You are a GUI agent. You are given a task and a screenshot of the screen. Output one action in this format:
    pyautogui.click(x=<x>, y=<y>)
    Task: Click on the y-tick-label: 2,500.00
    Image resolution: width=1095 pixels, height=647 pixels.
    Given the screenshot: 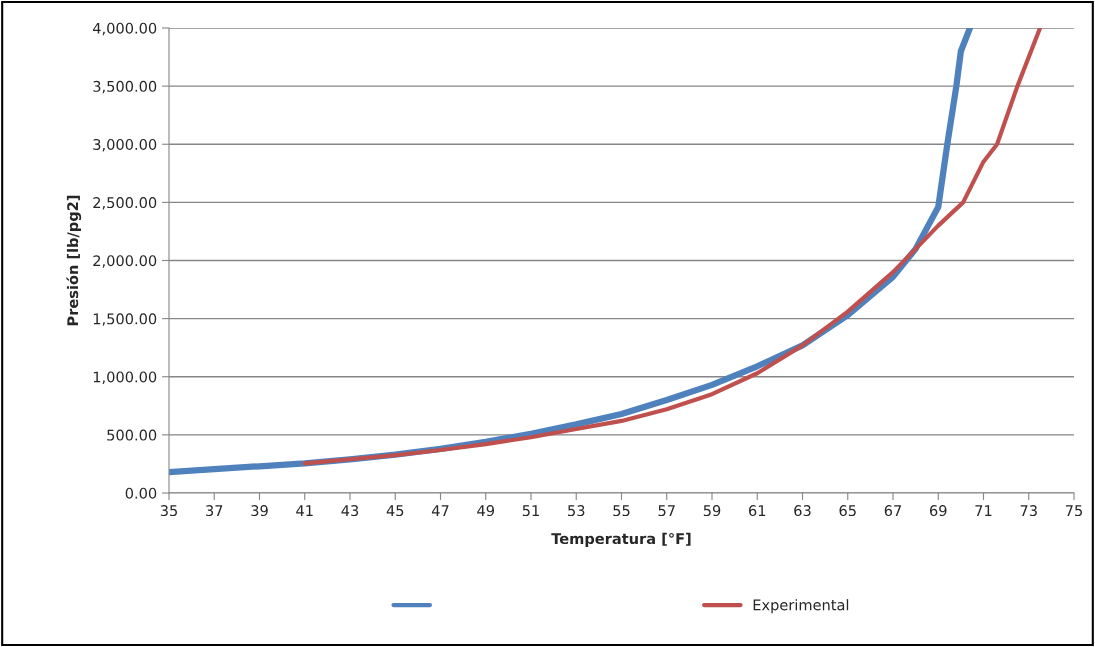 What is the action you would take?
    pyautogui.click(x=125, y=203)
    